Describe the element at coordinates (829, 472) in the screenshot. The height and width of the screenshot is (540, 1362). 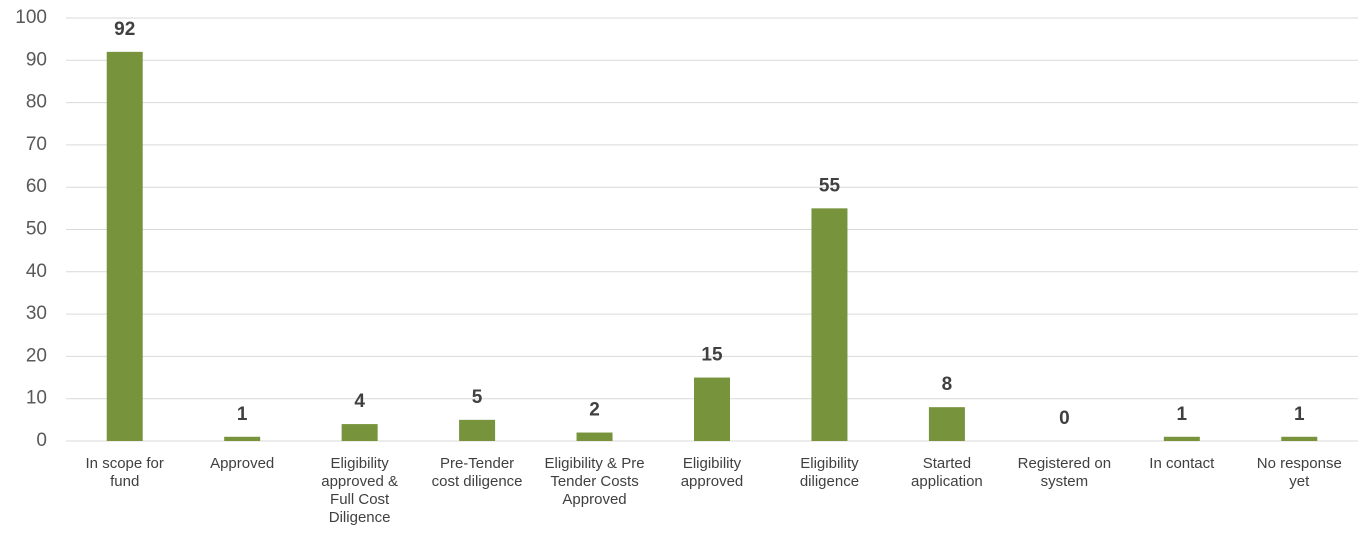
I see `x-tick-label: Eligibility diligence` at that location.